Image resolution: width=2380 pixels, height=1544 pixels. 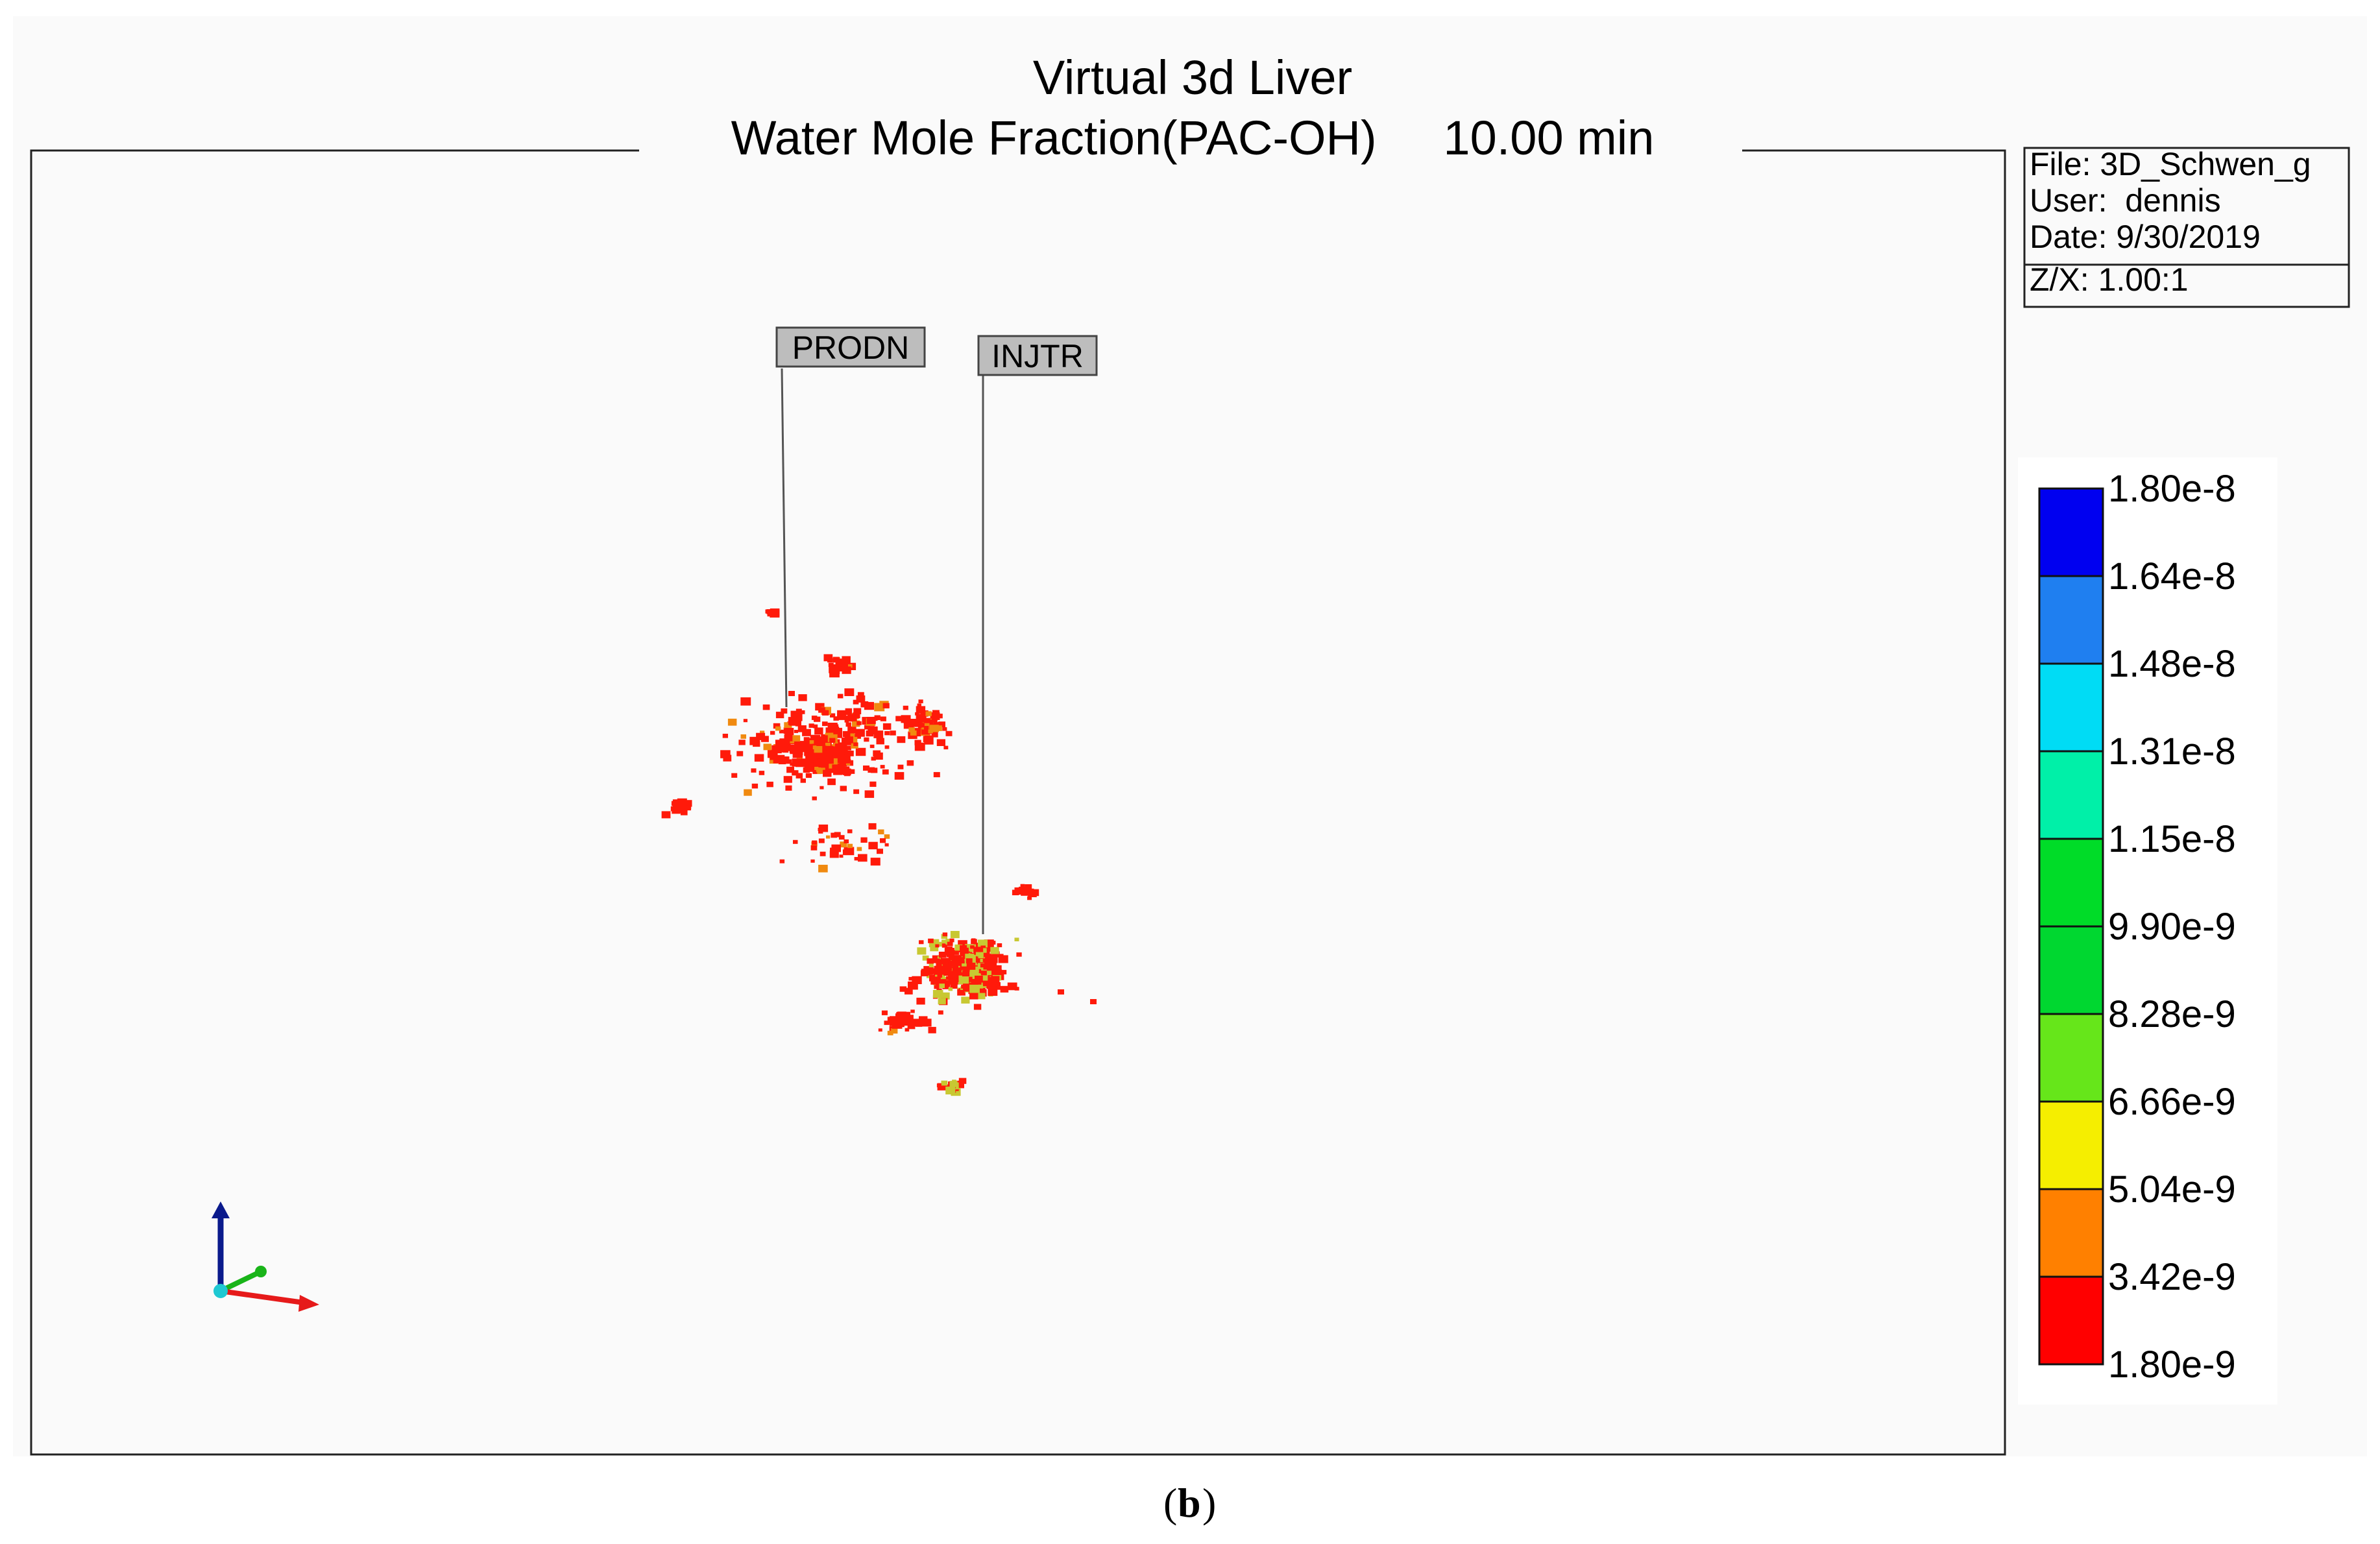 I want to click on title-backdrop, so click(x=1190, y=109).